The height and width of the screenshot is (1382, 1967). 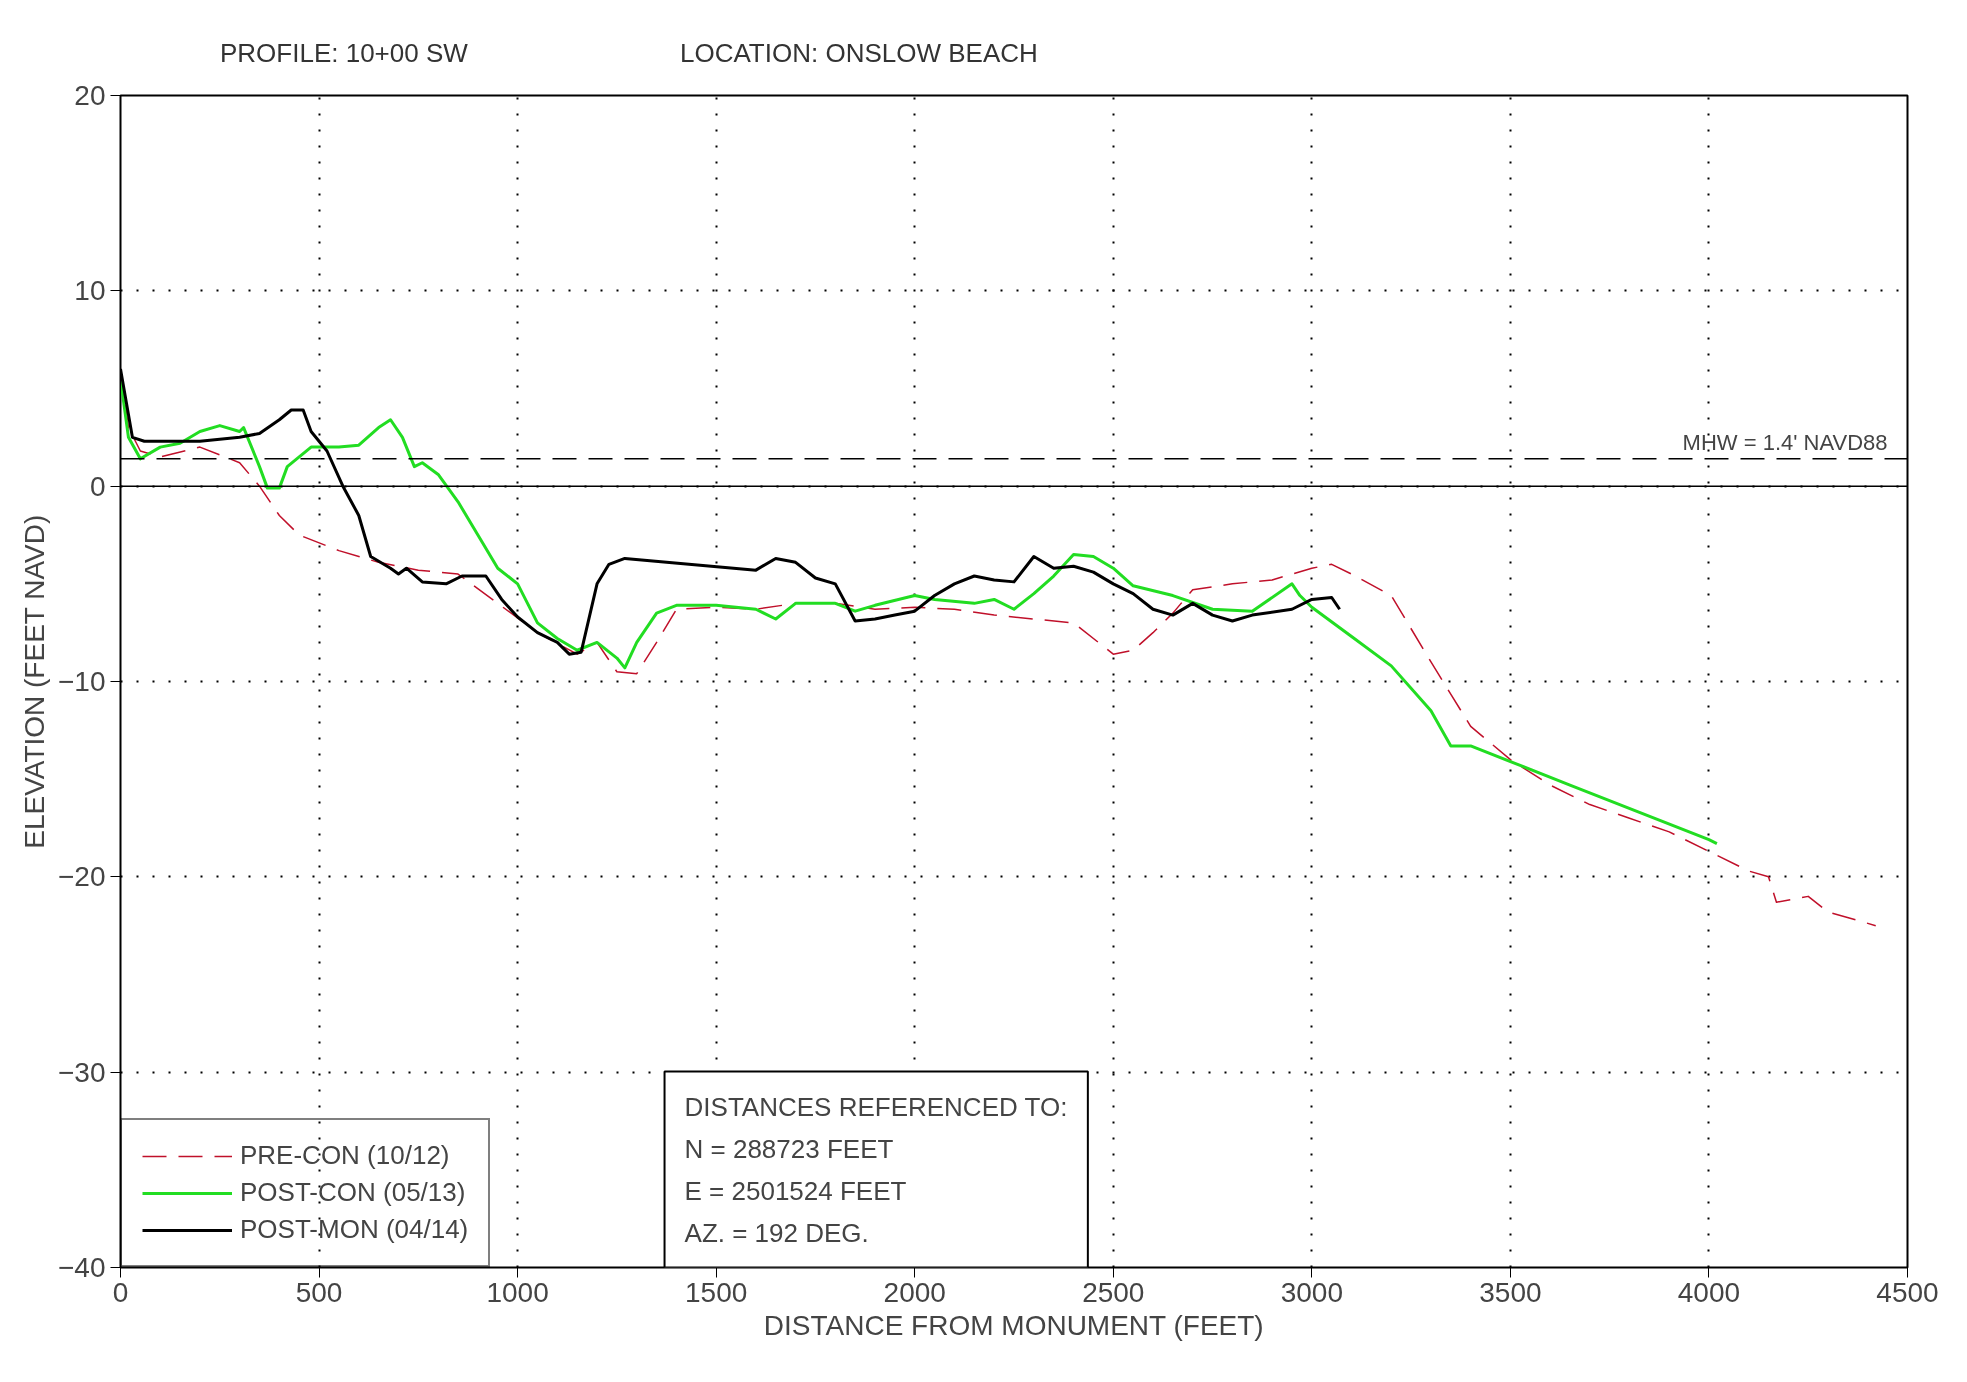 I want to click on x-tick-label: 4000, so click(x=1709, y=1292).